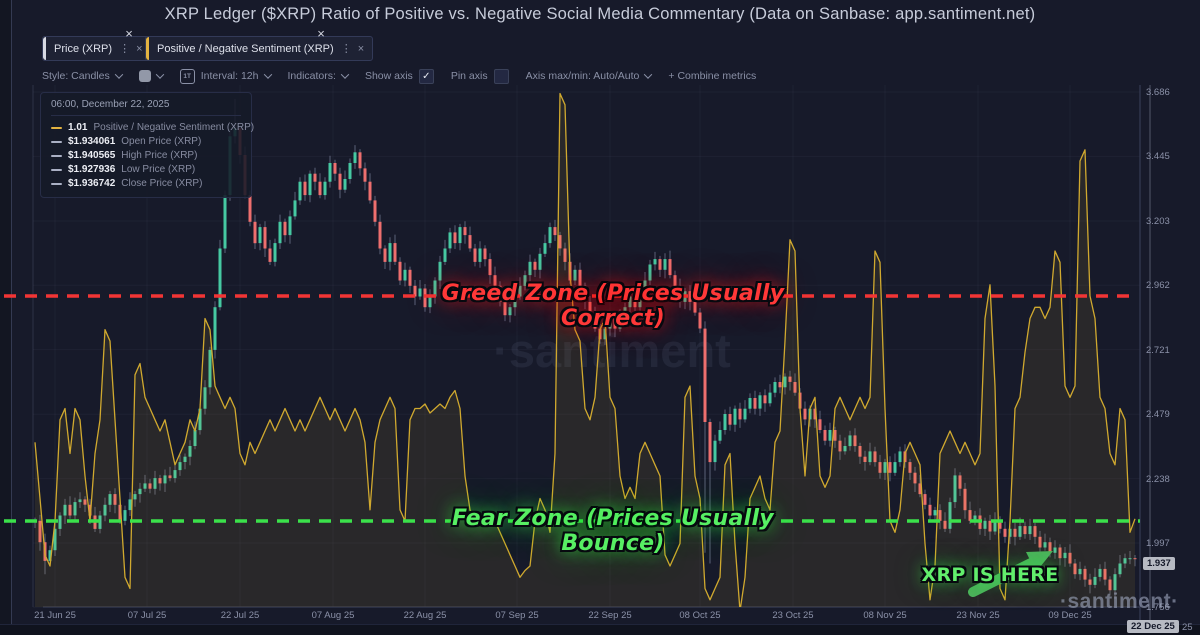  I want to click on y-axis-label: 3.445, so click(1158, 157).